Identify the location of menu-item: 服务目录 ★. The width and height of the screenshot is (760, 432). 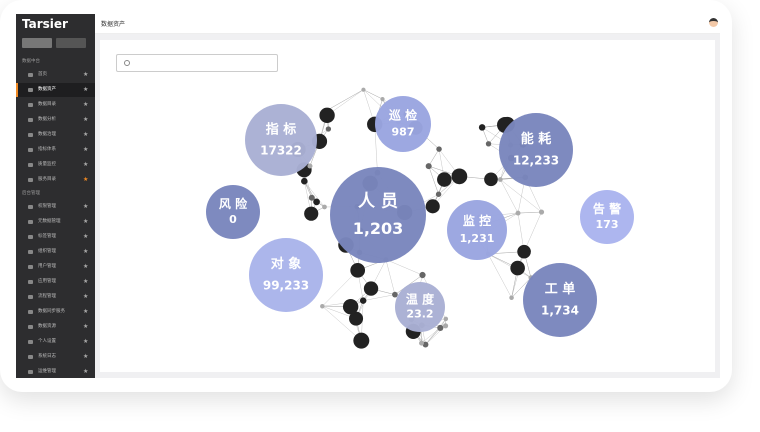
(55, 180).